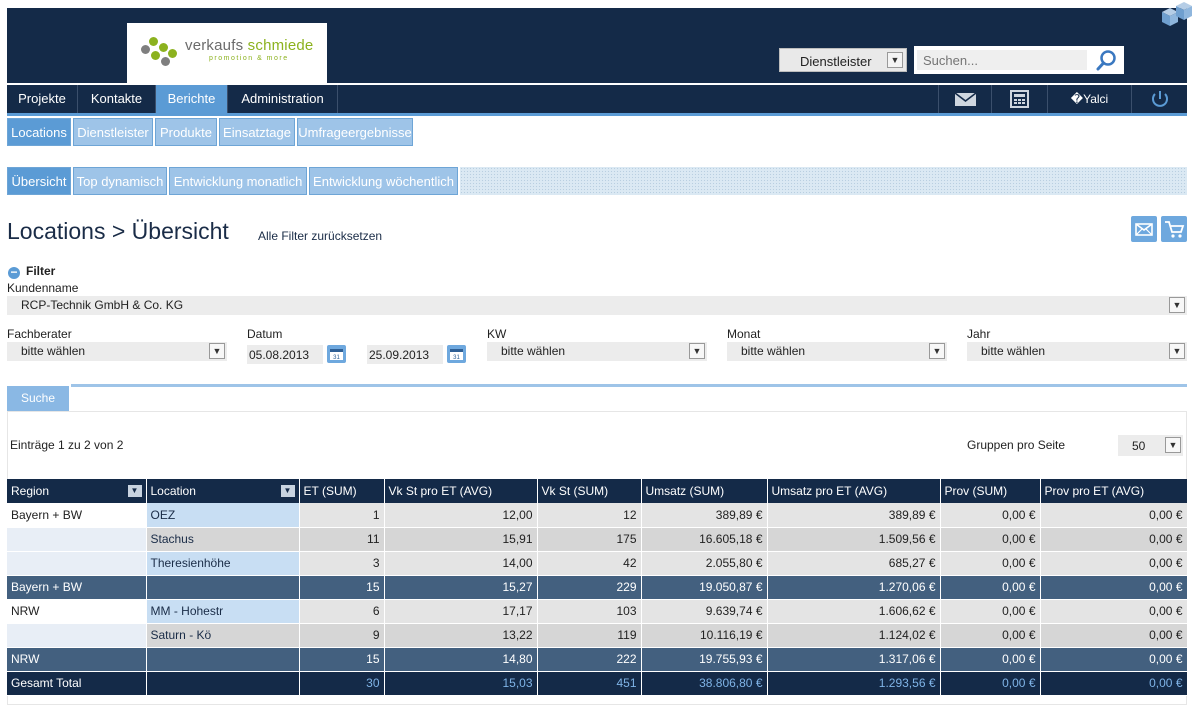 This screenshot has width=1196, height=714. I want to click on monat-select: bitte wählen ▼, so click(837, 351).